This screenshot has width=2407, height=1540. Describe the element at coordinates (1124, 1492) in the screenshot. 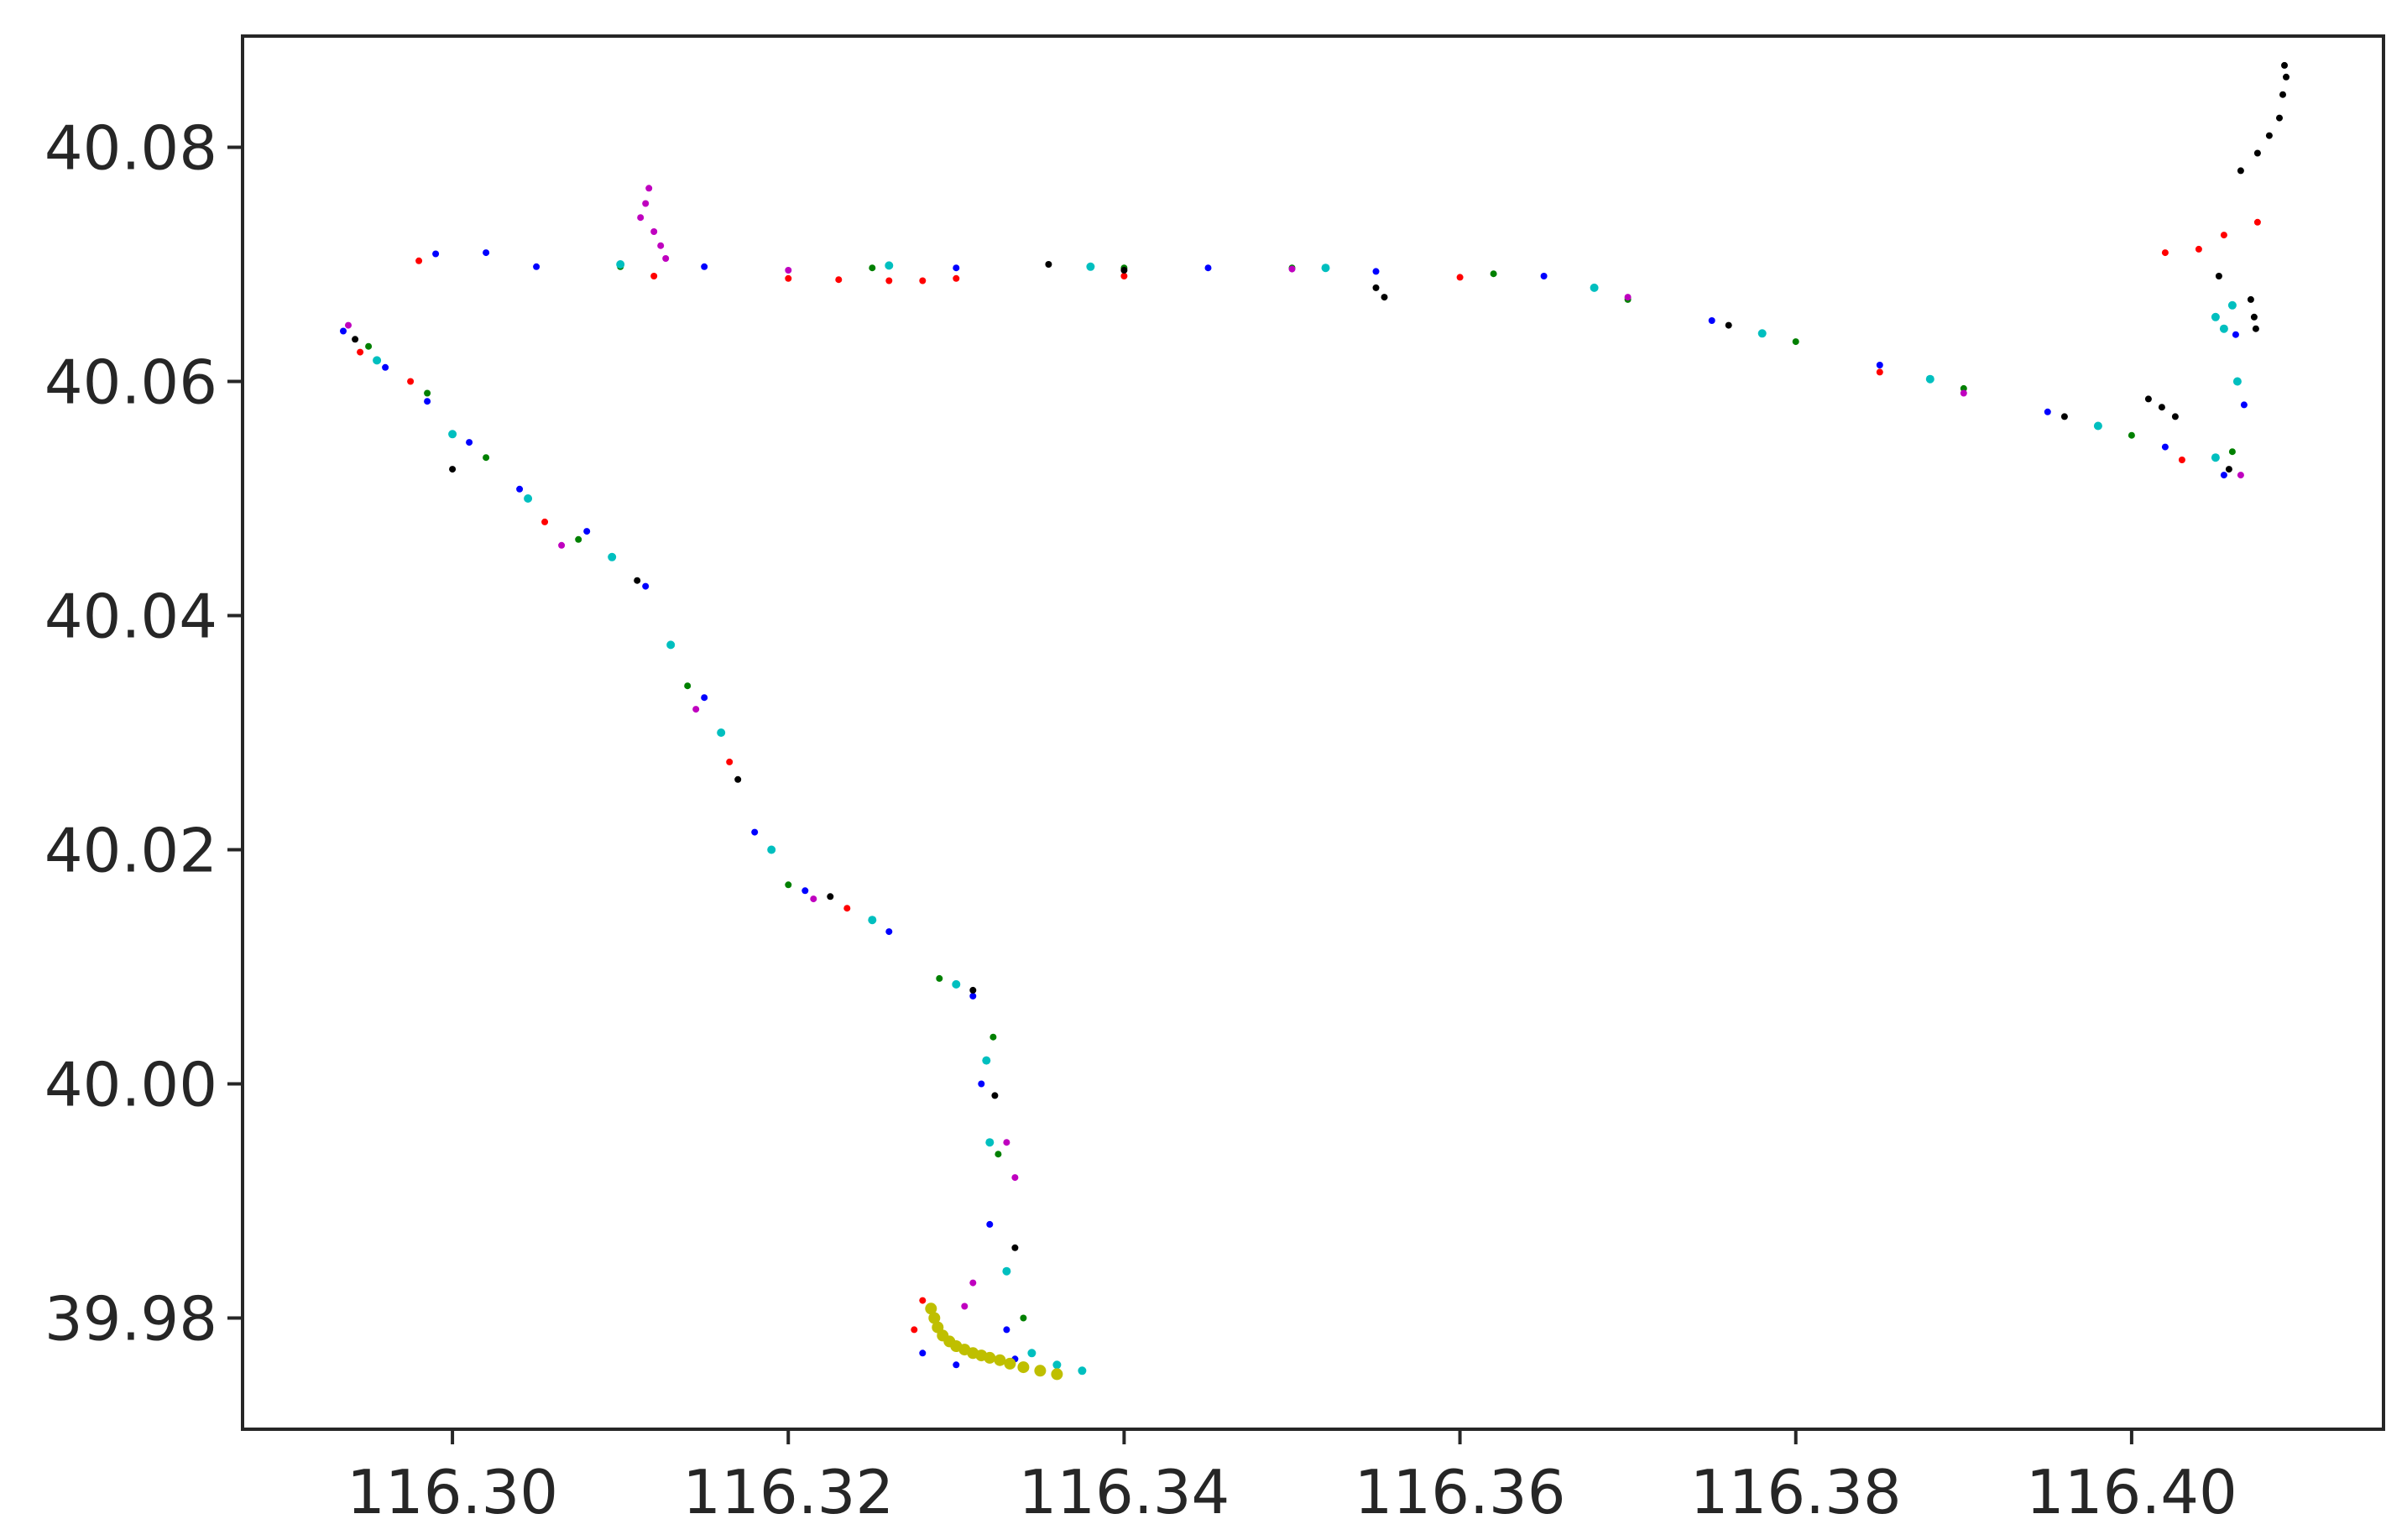

I see `x-tick-label: 116.34` at that location.